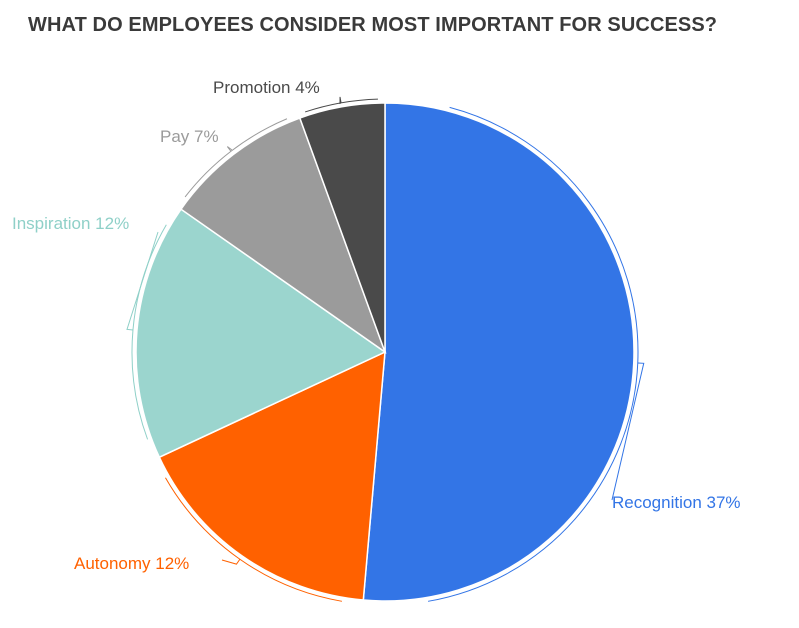 This screenshot has width=799, height=628. I want to click on data-label-recognition: Recognition 37%, so click(676, 502).